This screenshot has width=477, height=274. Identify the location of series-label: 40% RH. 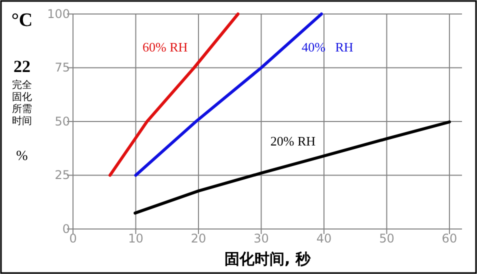
(328, 47).